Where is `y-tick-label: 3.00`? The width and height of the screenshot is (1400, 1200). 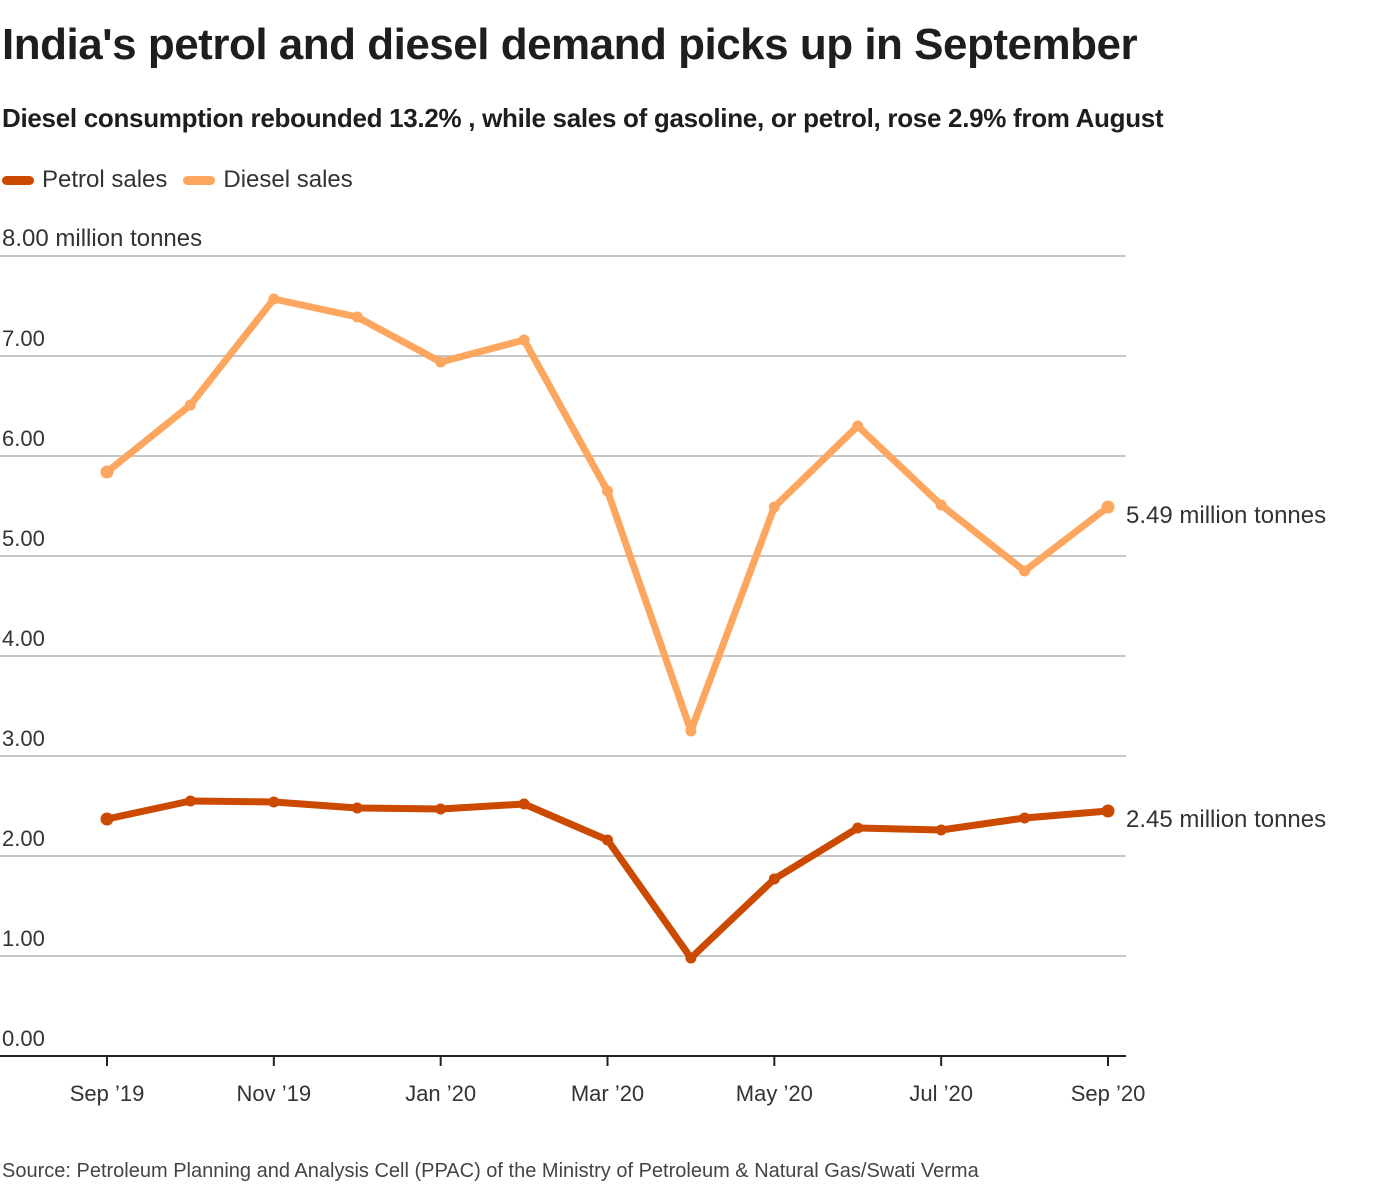 y-tick-label: 3.00 is located at coordinates (23, 738).